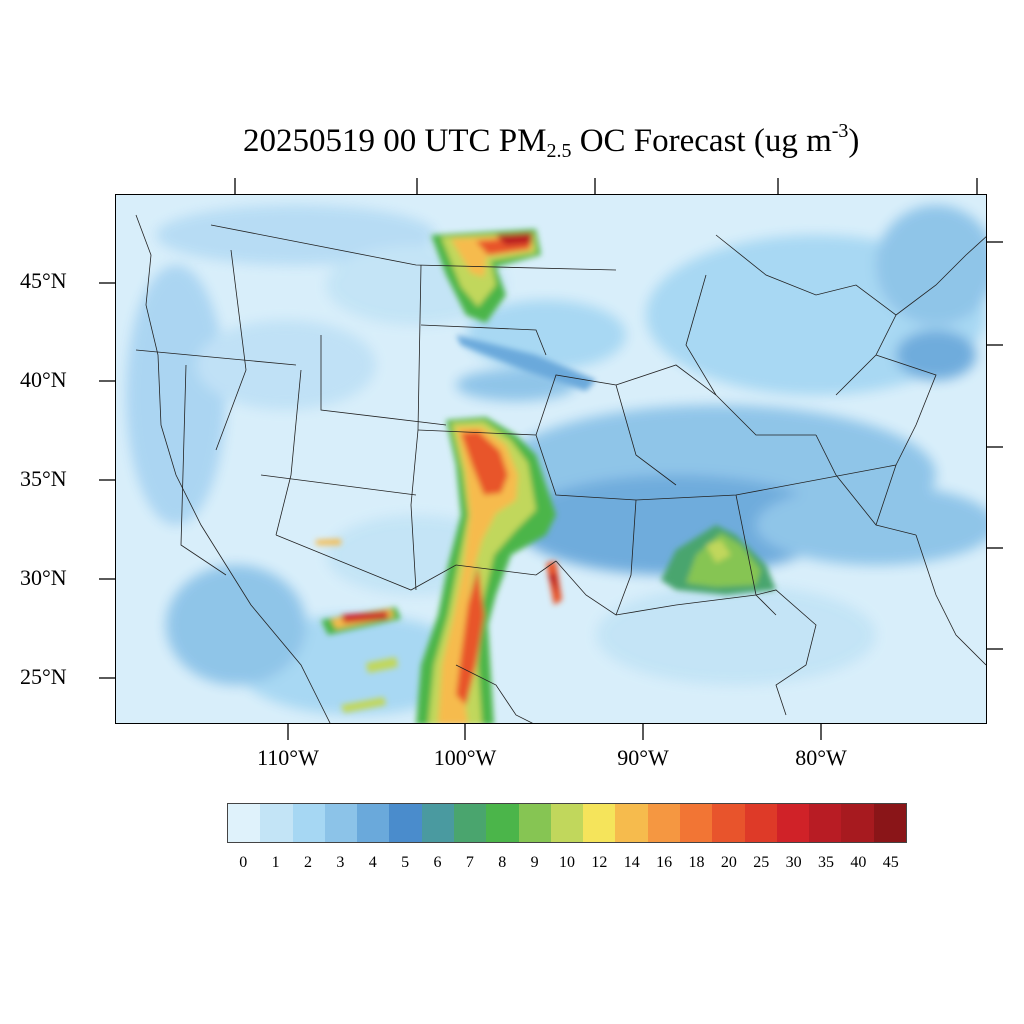 The height and width of the screenshot is (1024, 1024). What do you see at coordinates (43, 478) in the screenshot?
I see `lat-label-35n: 35°N` at bounding box center [43, 478].